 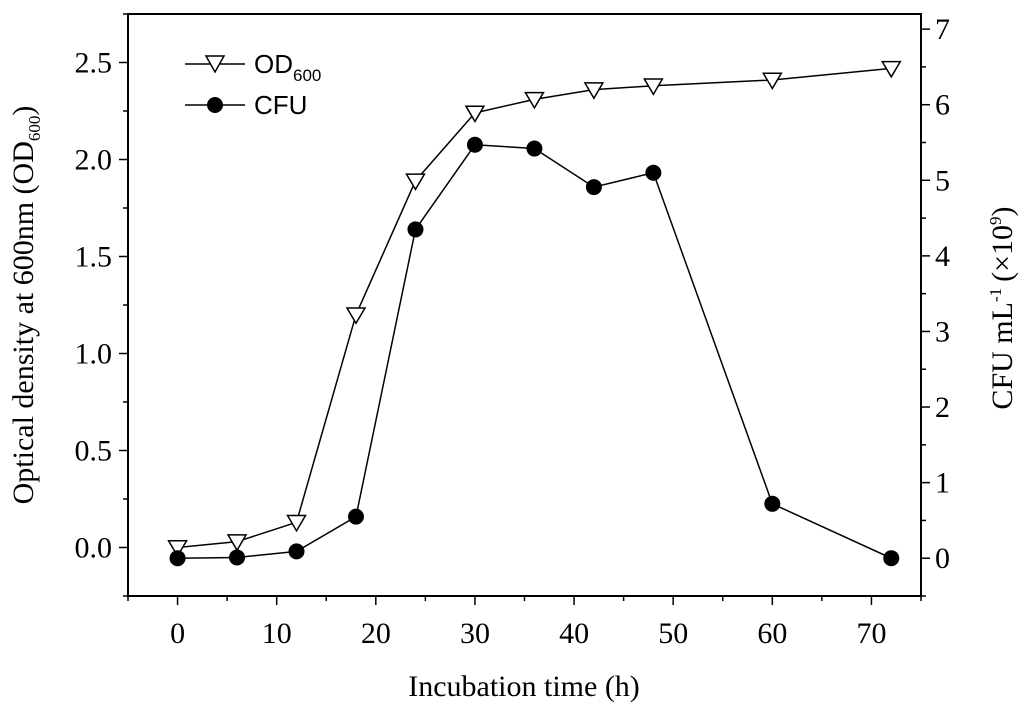 What do you see at coordinates (772, 633) in the screenshot?
I see `x-tick-label: 60` at bounding box center [772, 633].